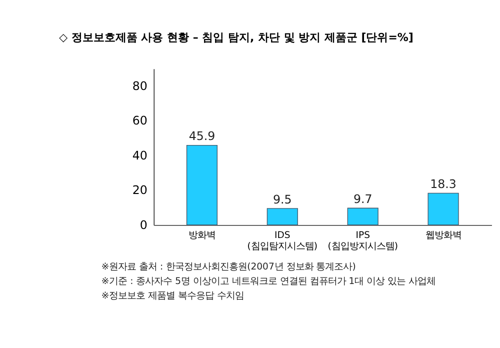  What do you see at coordinates (140, 85) in the screenshot?
I see `y-tick-label: 80` at bounding box center [140, 85].